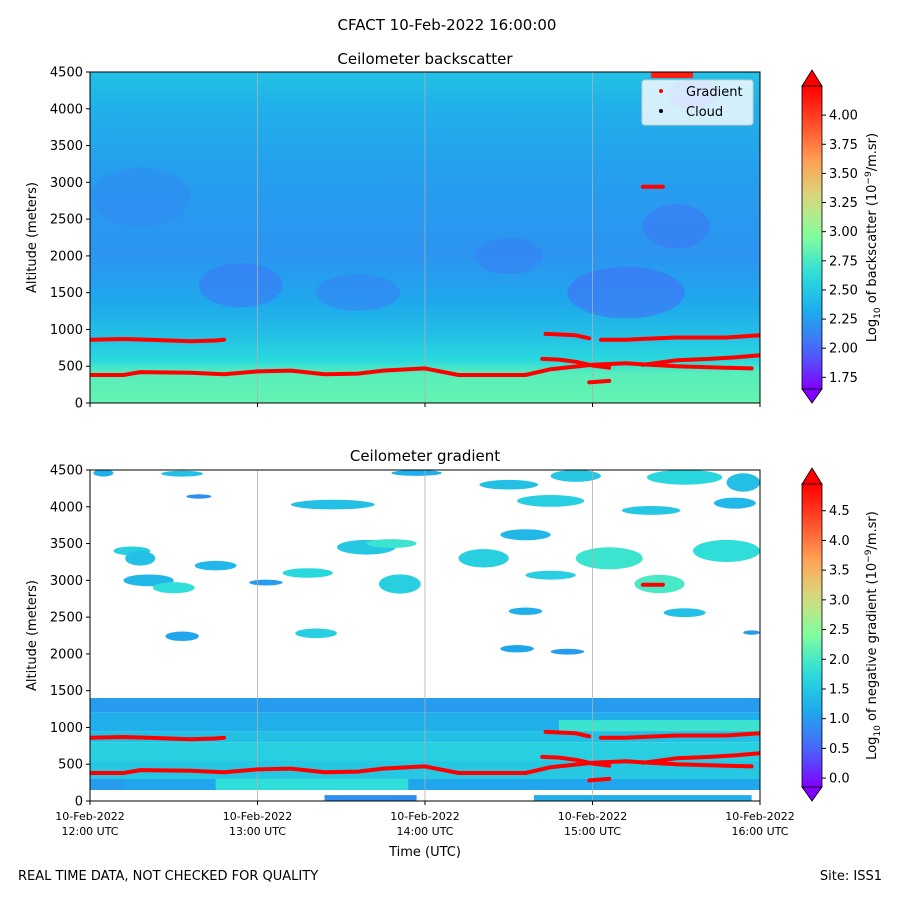 Image resolution: width=900 pixels, height=900 pixels. I want to click on colorbar-tick-label: 4.00, so click(843, 116).